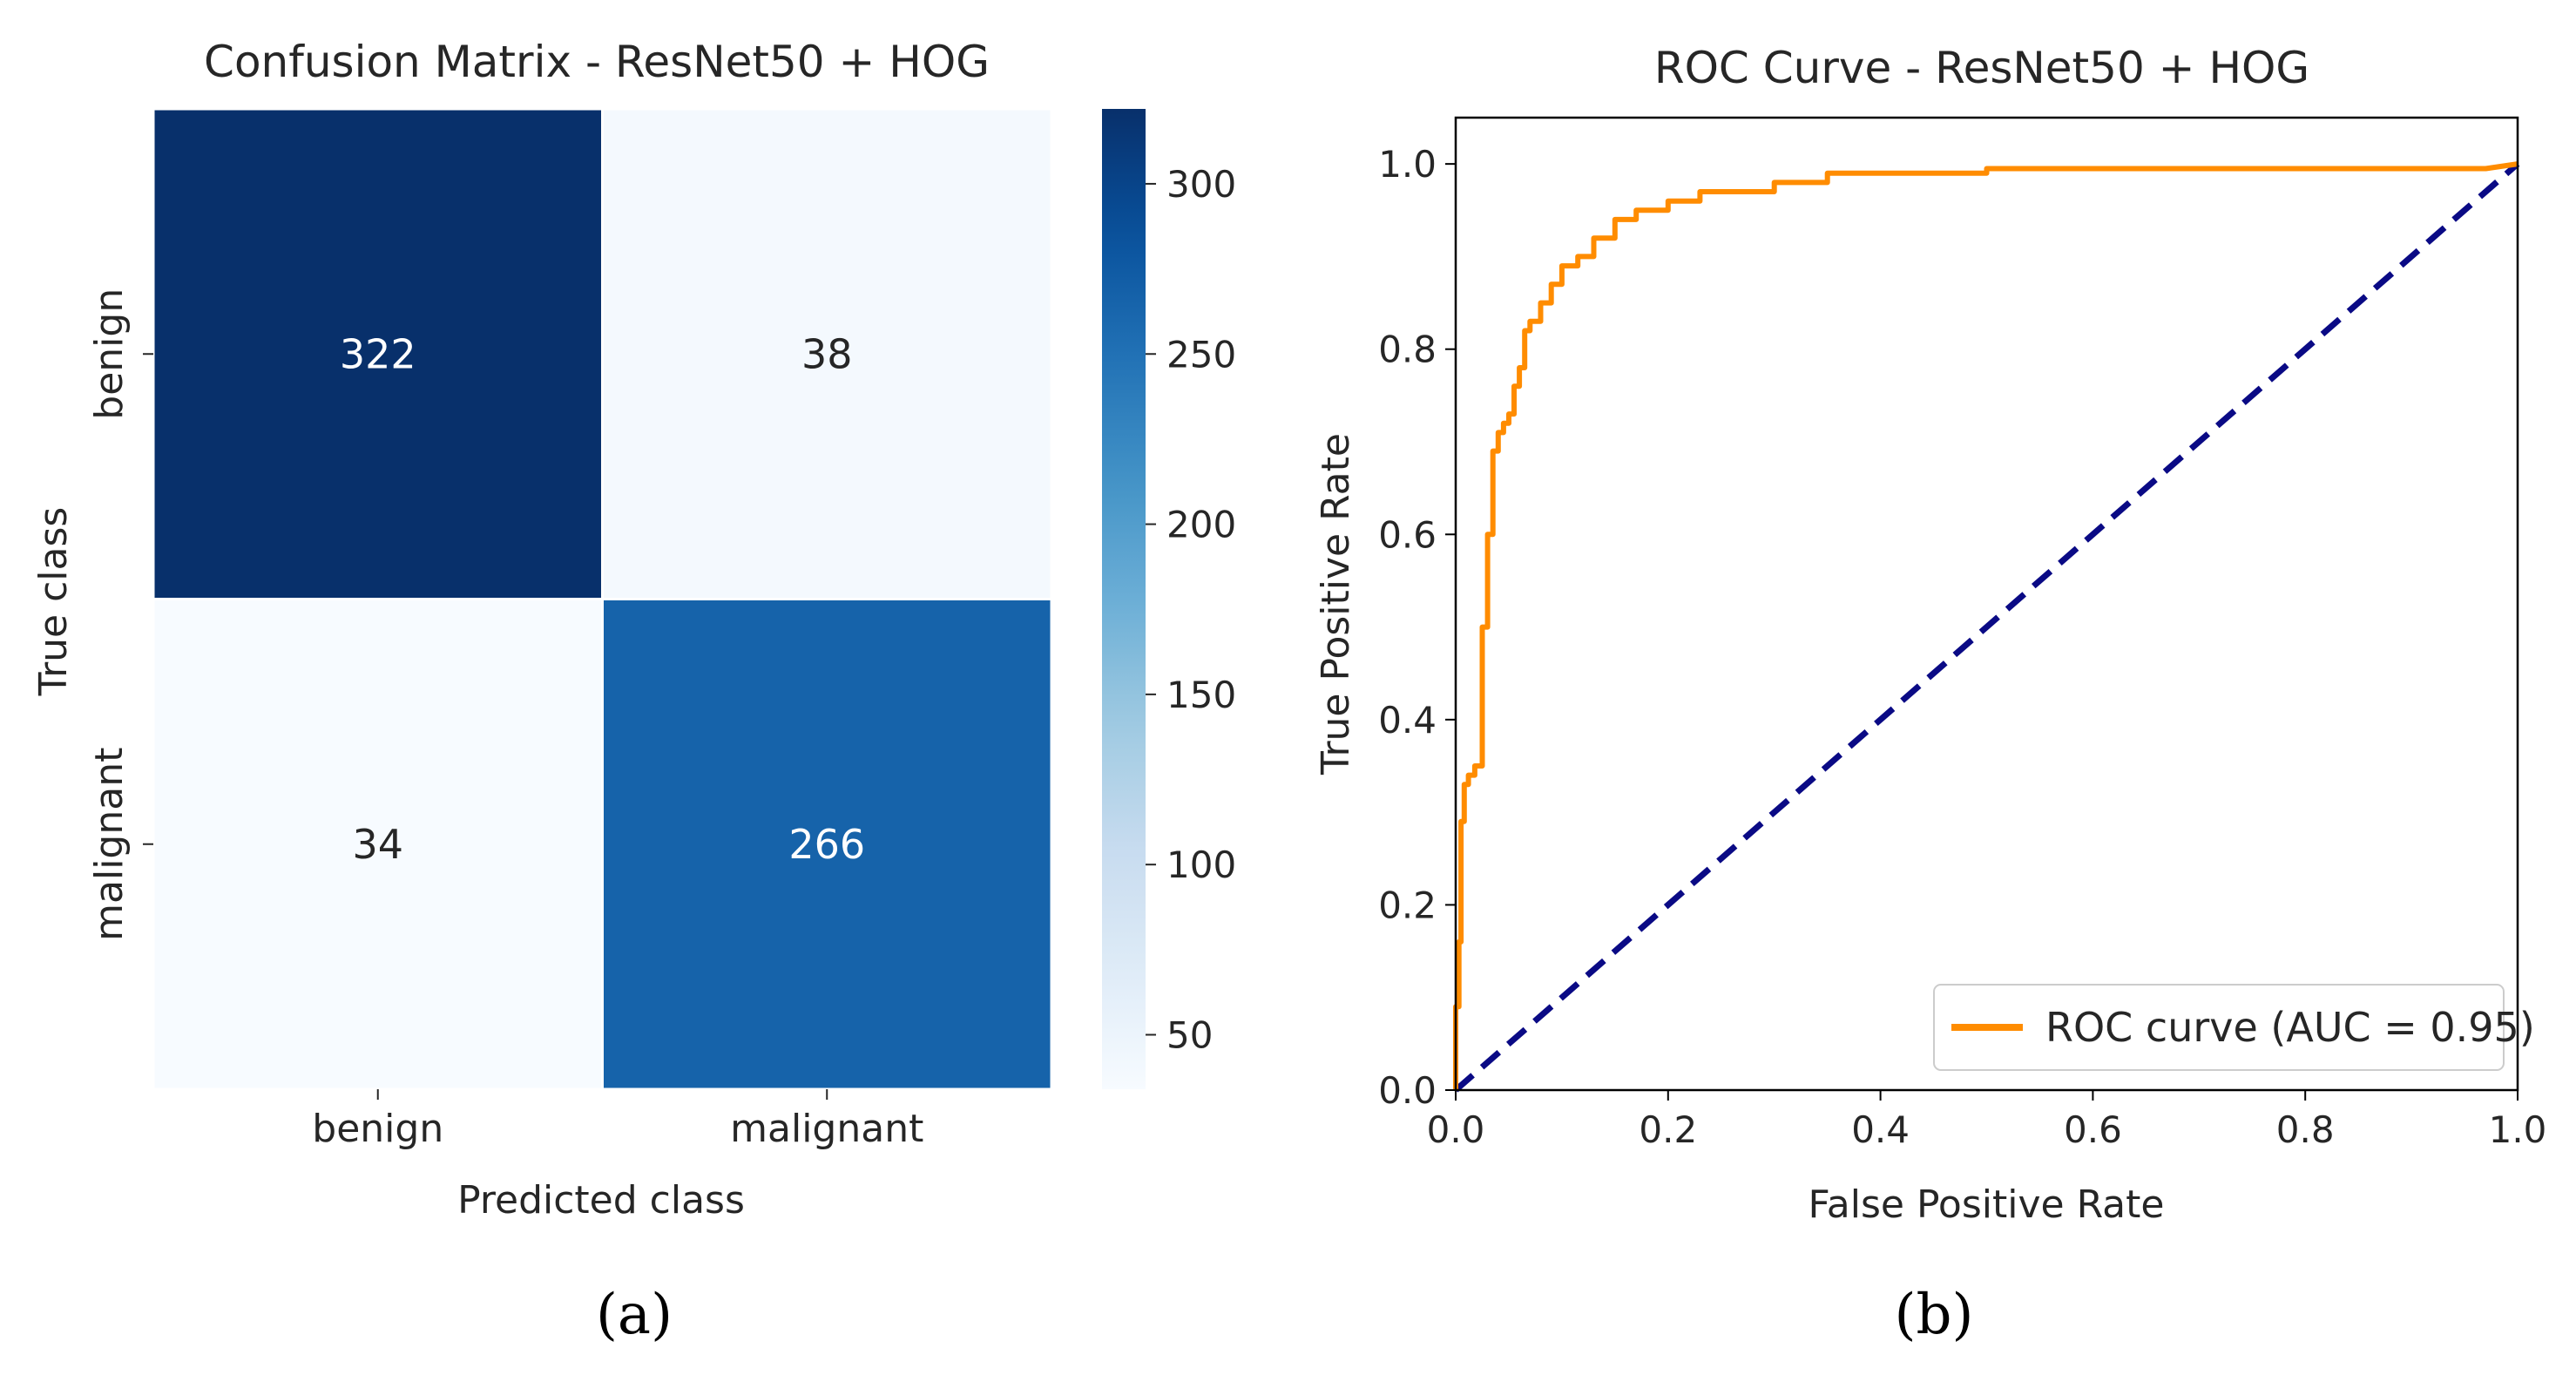 Image resolution: width=2576 pixels, height=1382 pixels. I want to click on cm-cell-value: 34, so click(377, 845).